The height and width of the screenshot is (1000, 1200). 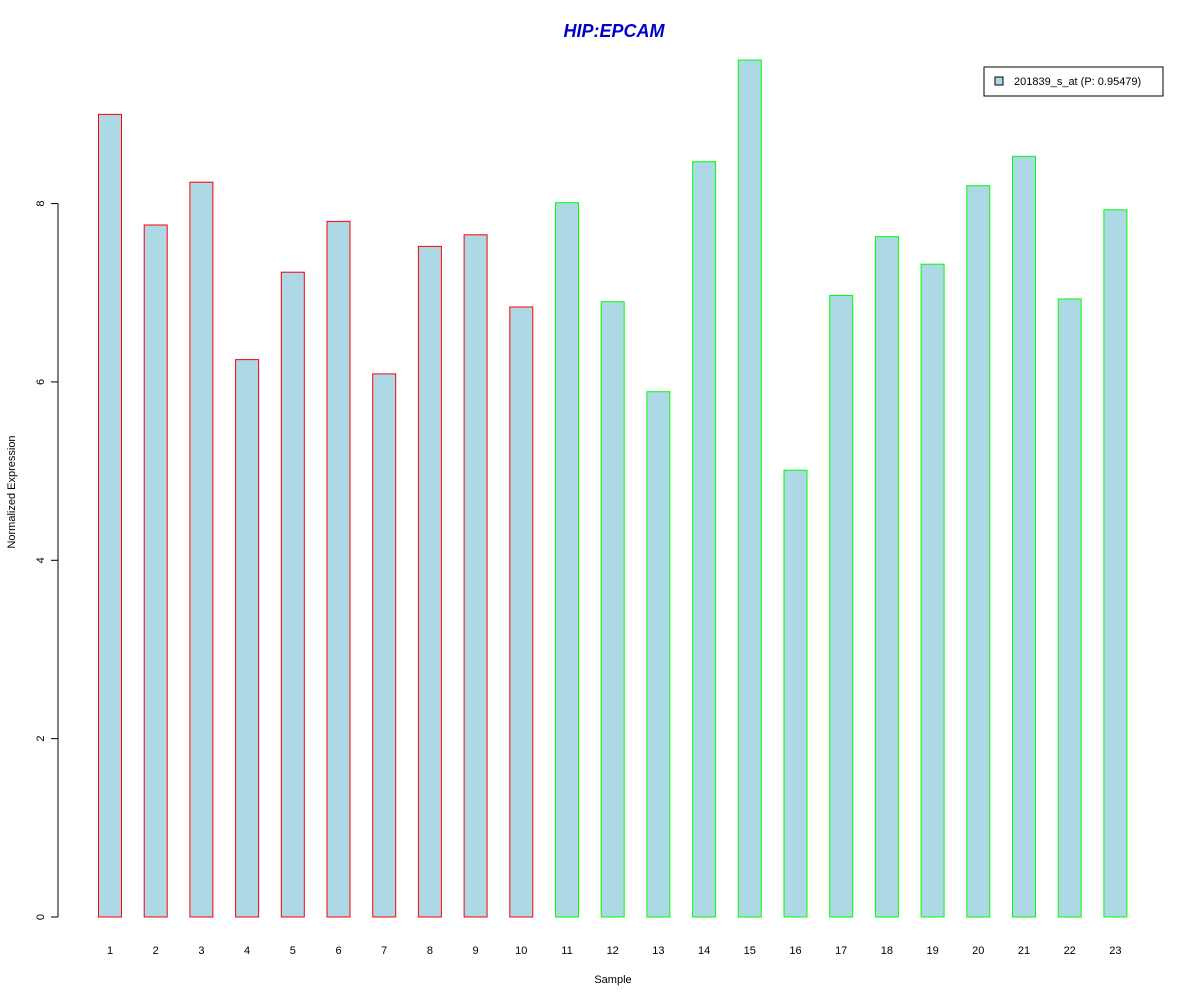 I want to click on x-tick-label: 20, so click(x=978, y=951).